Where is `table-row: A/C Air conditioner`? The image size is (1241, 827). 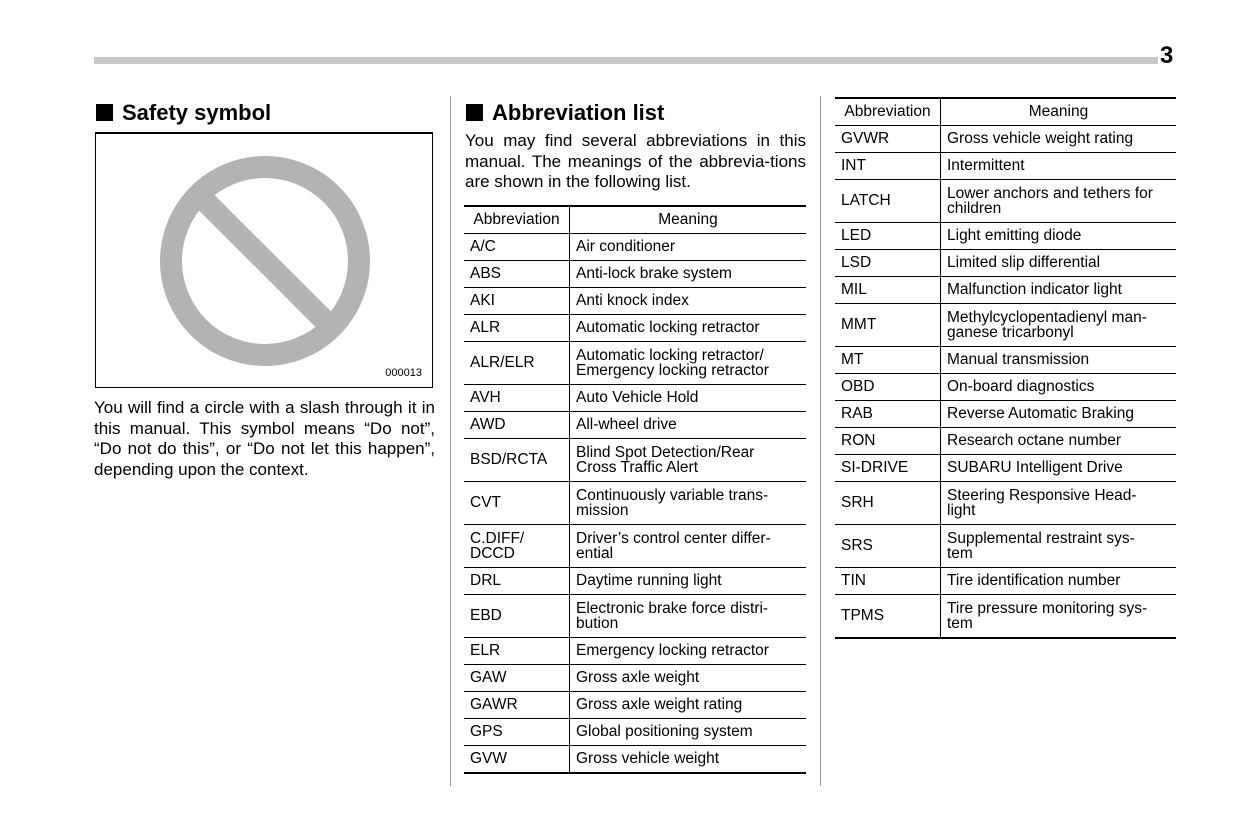
table-row: A/C Air conditioner is located at coordinates (635, 247).